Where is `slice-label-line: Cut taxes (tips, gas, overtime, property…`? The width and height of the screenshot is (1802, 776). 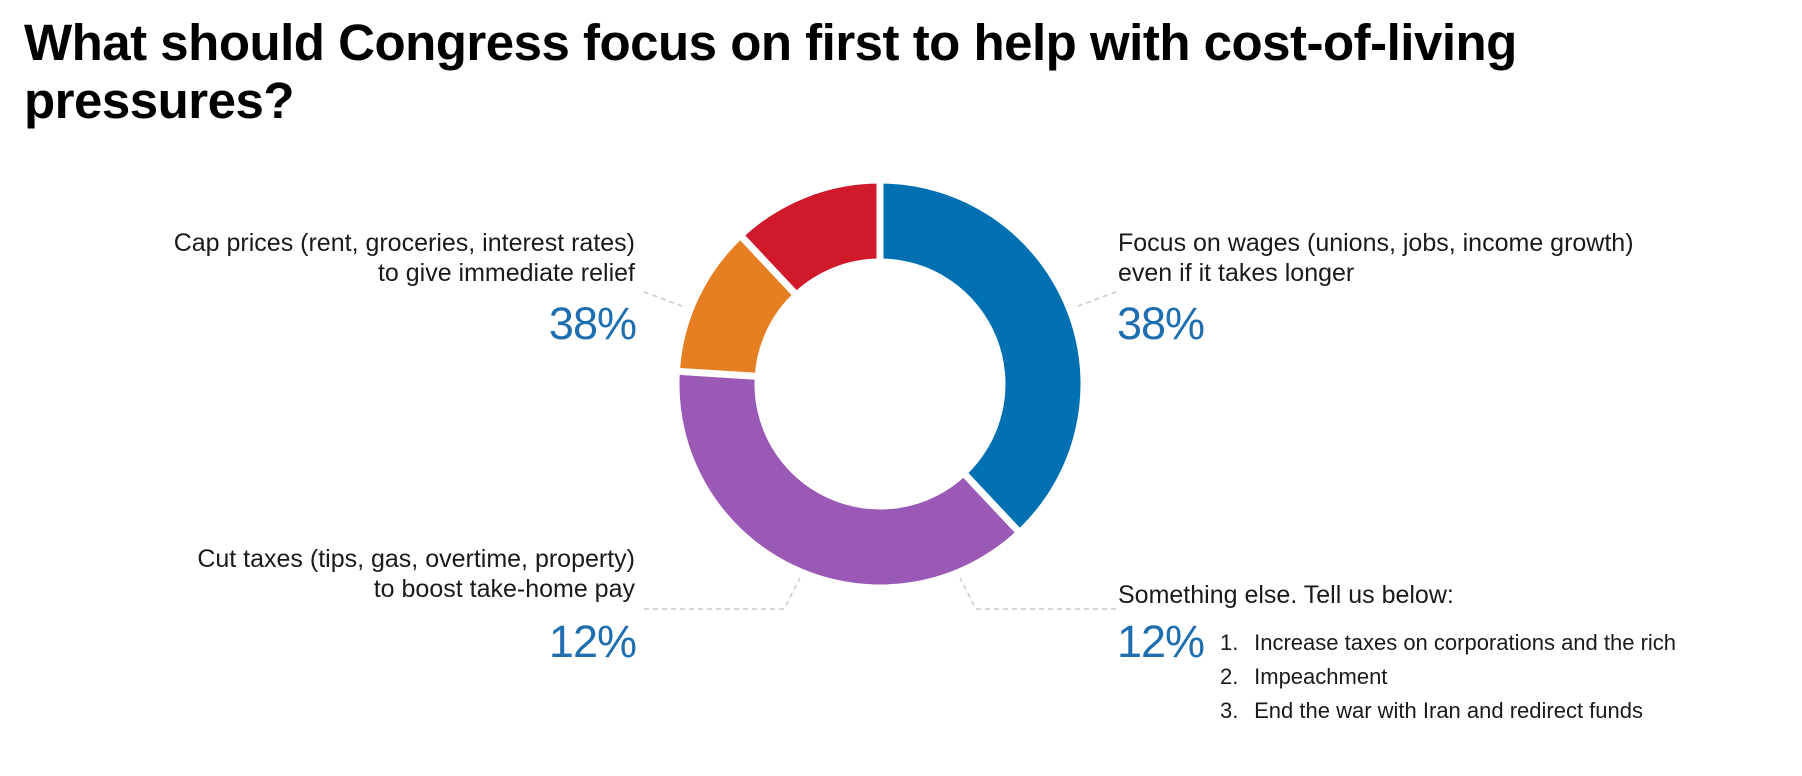
slice-label-line: Cut taxes (tips, gas, overtime, property… is located at coordinates (416, 559).